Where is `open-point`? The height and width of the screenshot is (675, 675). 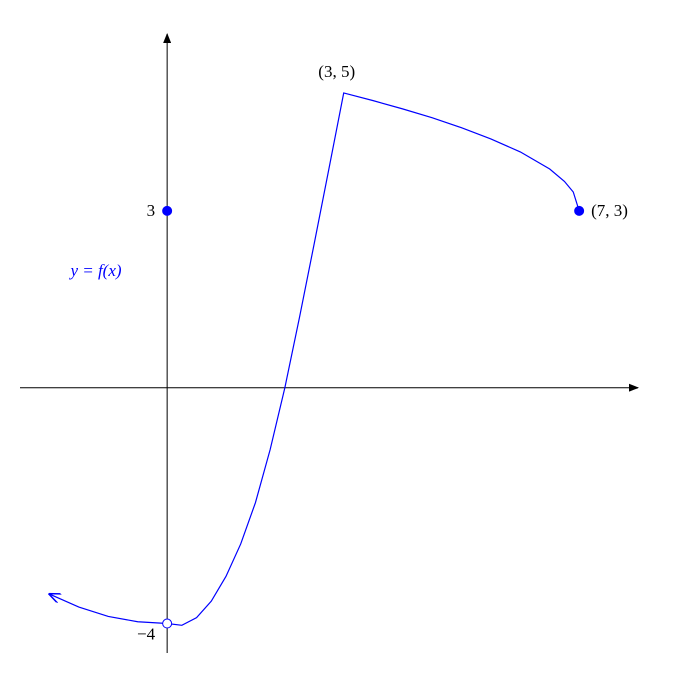 open-point is located at coordinates (167, 623).